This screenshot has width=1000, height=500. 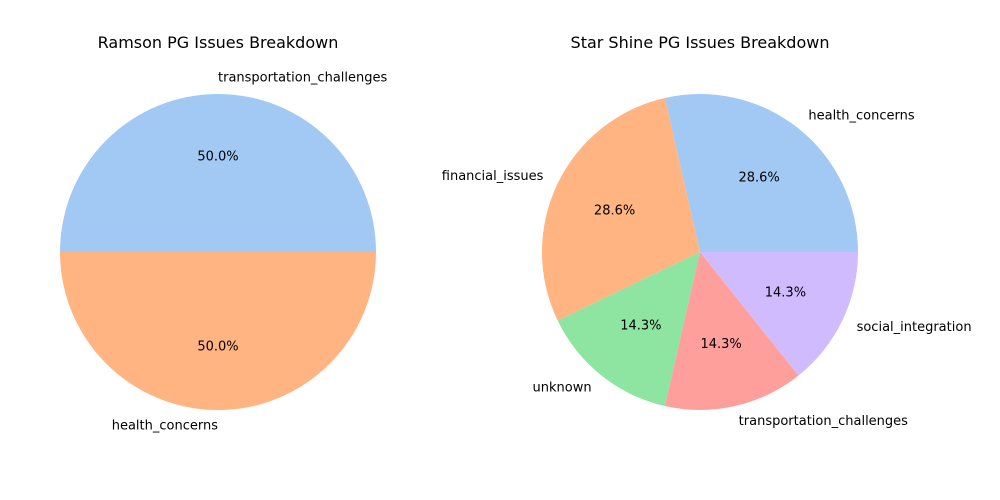 I want to click on pie-slice-unknown, so click(x=628, y=329).